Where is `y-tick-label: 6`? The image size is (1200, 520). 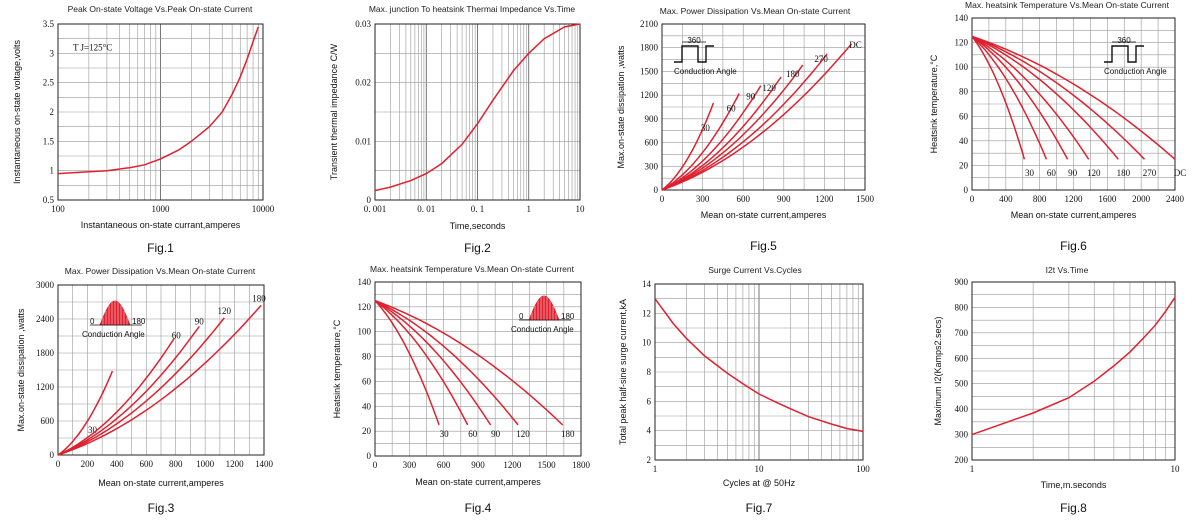 y-tick-label: 6 is located at coordinates (649, 401).